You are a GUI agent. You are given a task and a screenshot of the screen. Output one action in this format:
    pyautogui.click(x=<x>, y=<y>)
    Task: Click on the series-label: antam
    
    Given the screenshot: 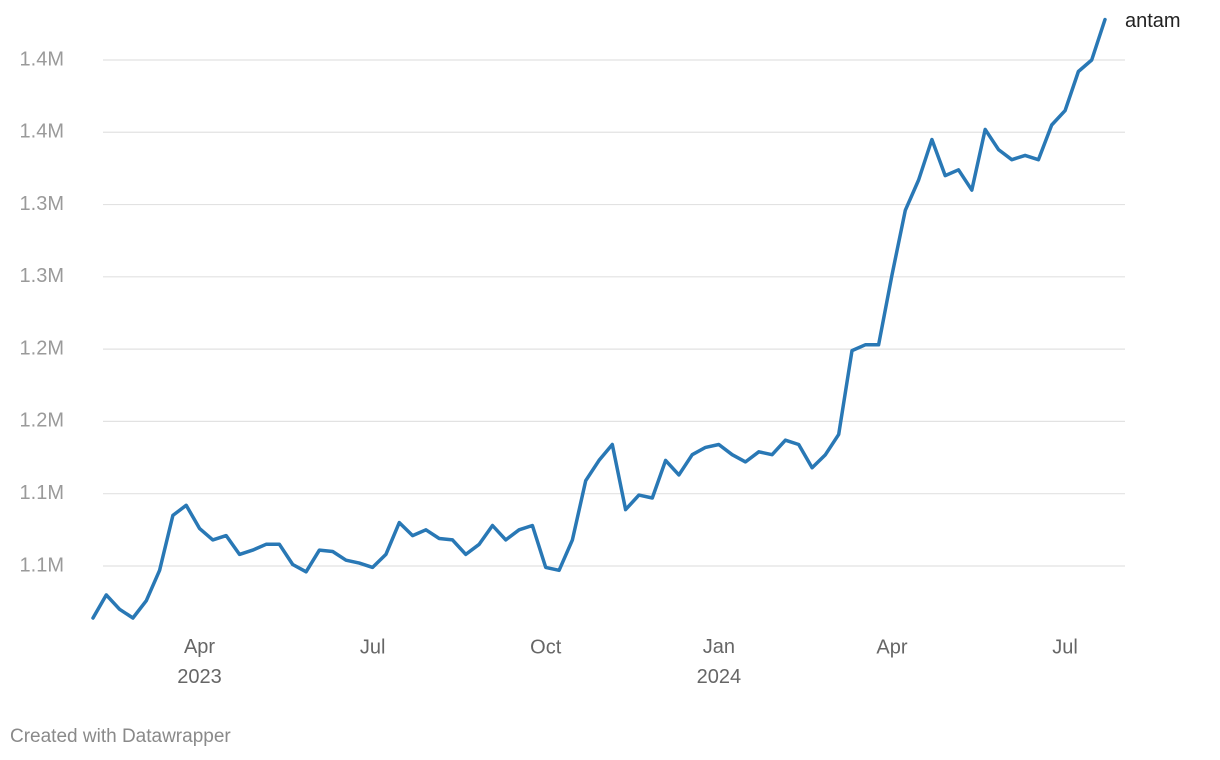 What is the action you would take?
    pyautogui.click(x=1153, y=21)
    